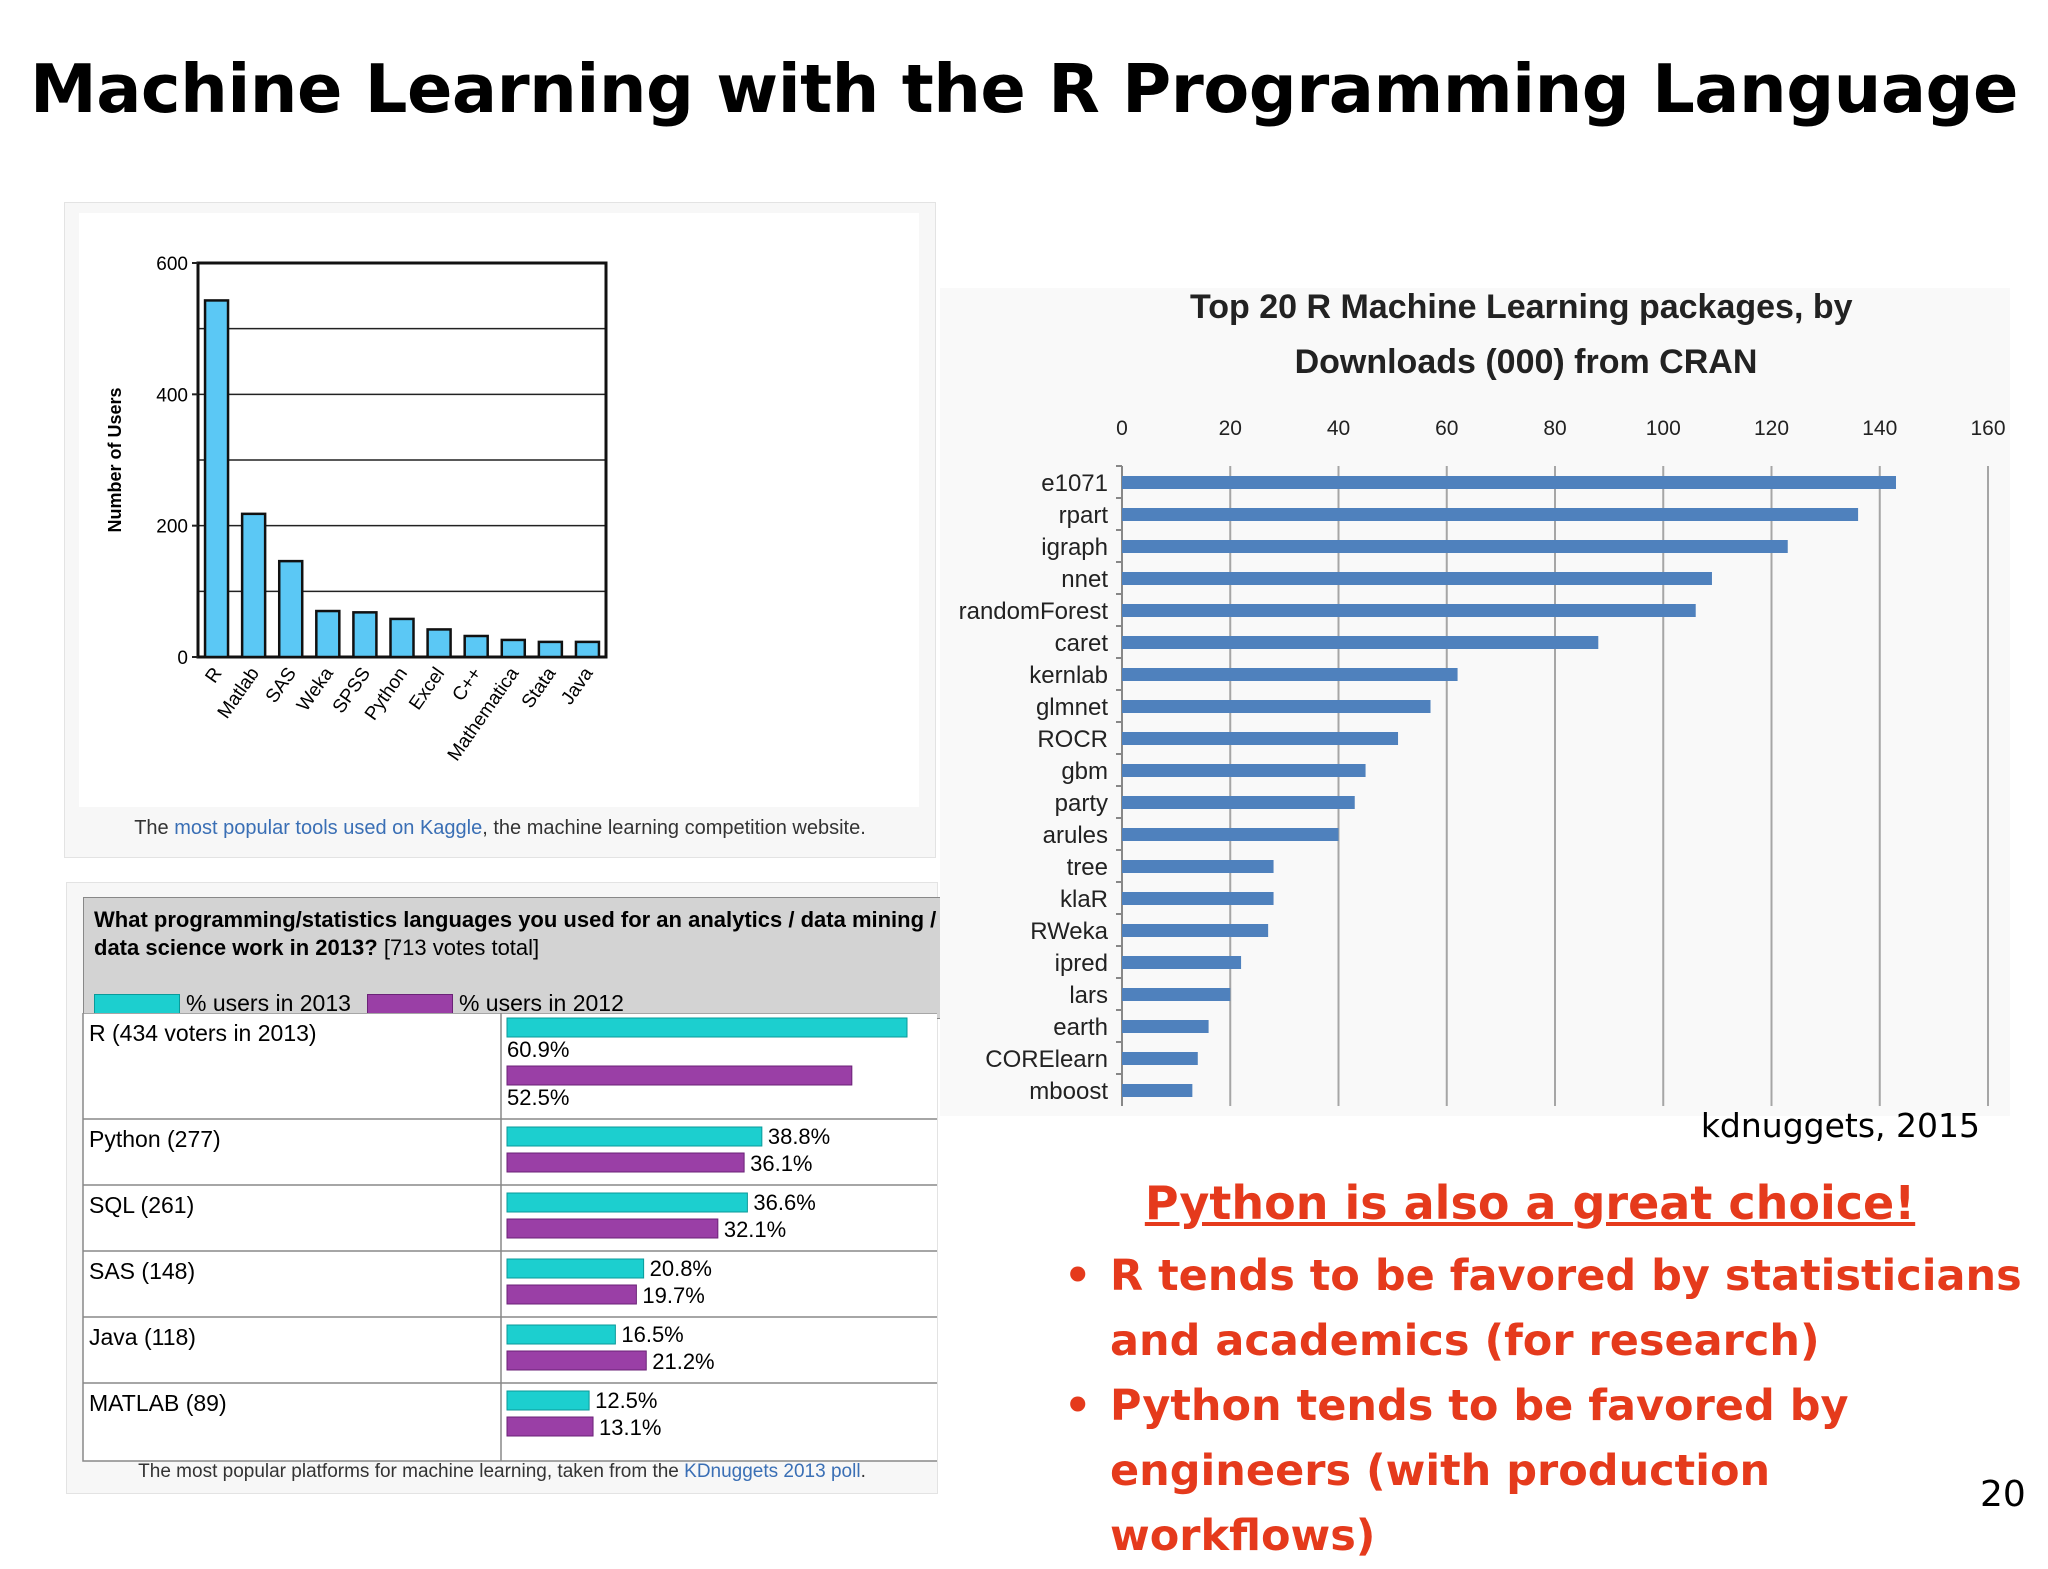 This screenshot has width=2048, height=1569. I want to click on cran-y-tick-label: kernlab, so click(1068, 675).